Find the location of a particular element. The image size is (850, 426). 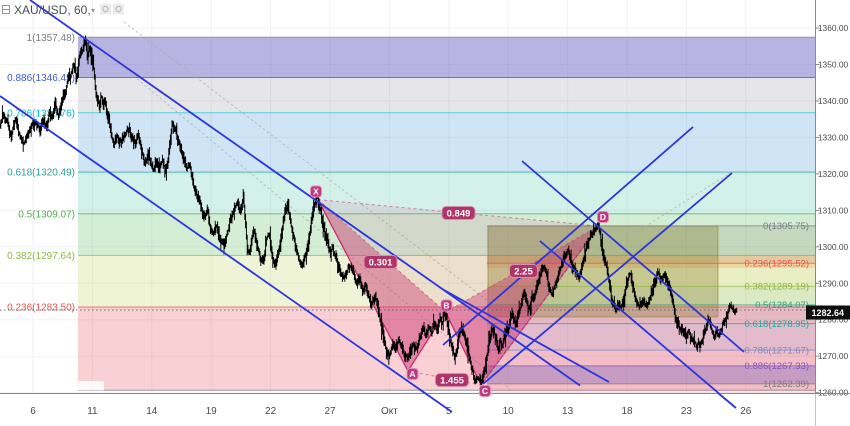

svg-text: D is located at coordinates (603, 217).